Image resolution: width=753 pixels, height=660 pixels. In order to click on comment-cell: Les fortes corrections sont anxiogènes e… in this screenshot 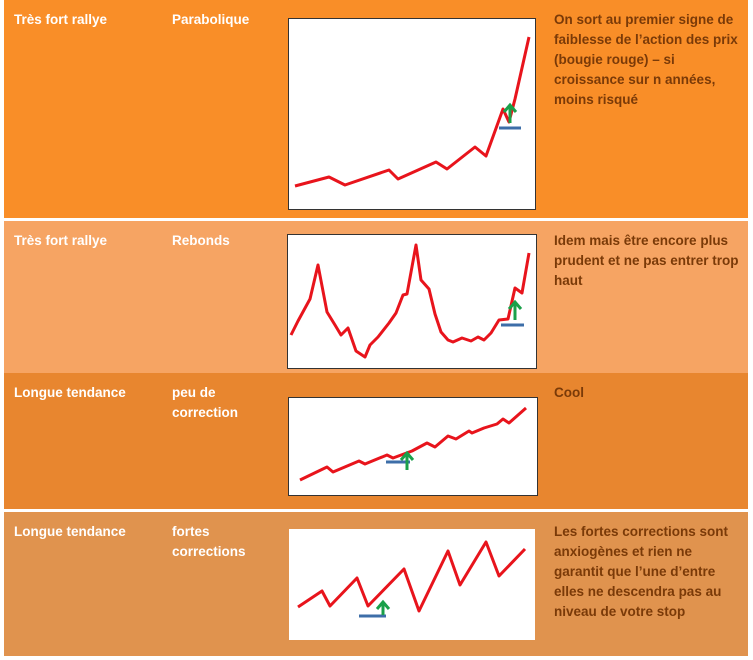, I will do `click(641, 571)`.